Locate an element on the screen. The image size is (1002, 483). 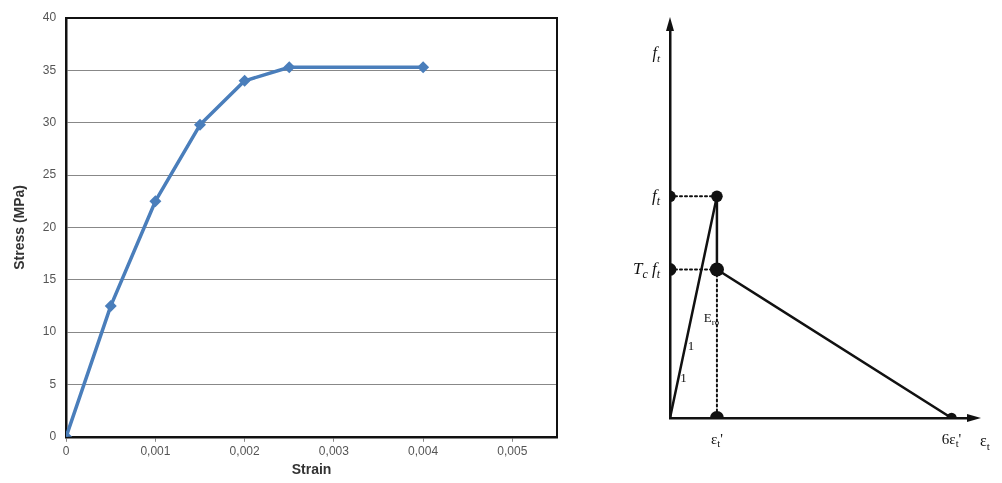
x-tick-label: 0,005 is located at coordinates (512, 451).